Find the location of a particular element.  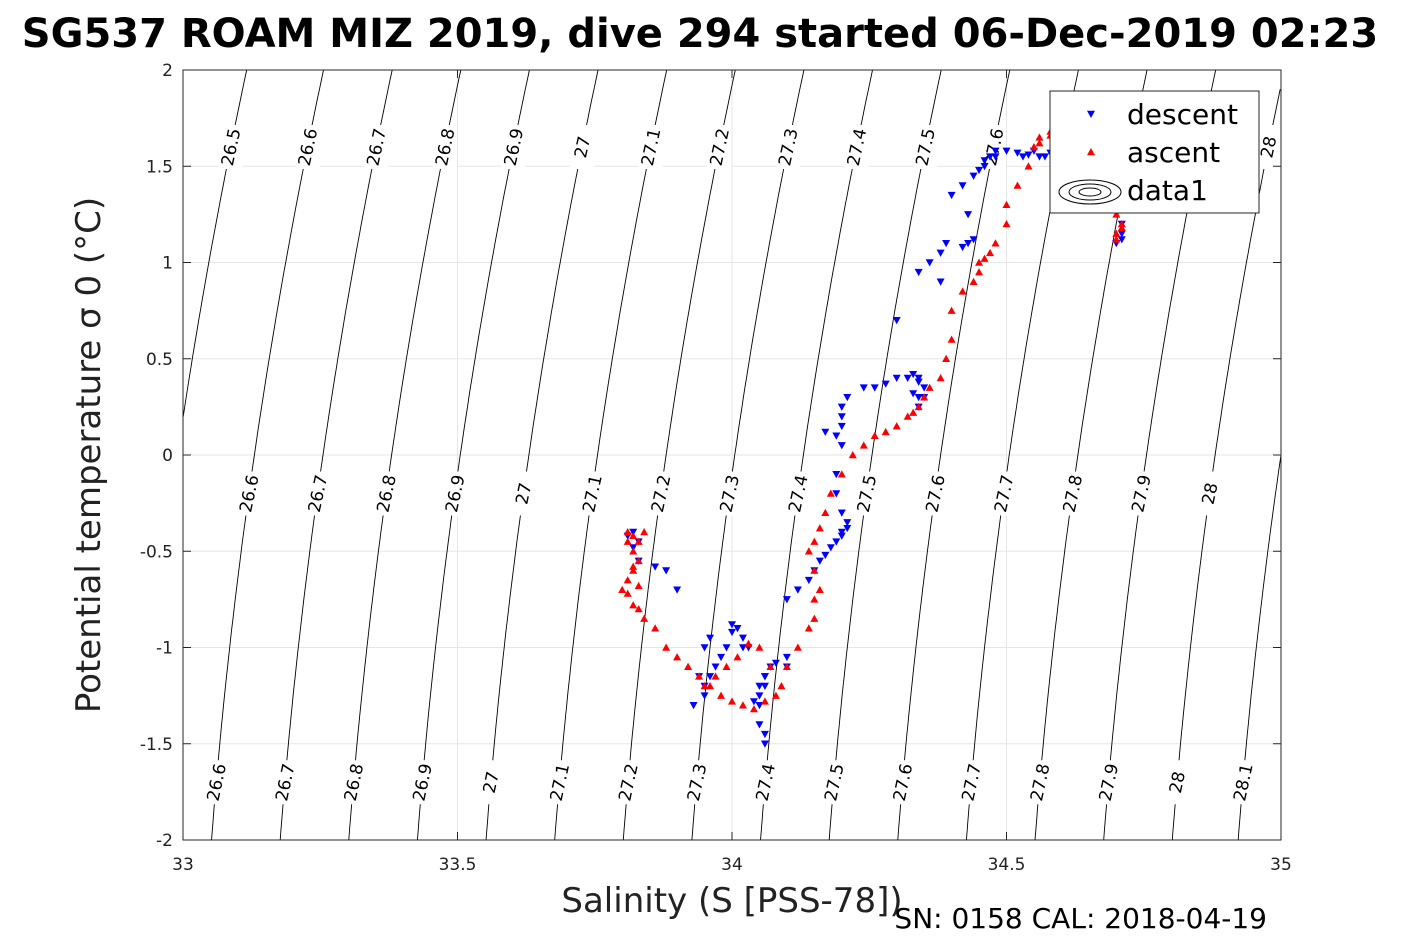

y-tick-label: 0.5 is located at coordinates (159, 360).